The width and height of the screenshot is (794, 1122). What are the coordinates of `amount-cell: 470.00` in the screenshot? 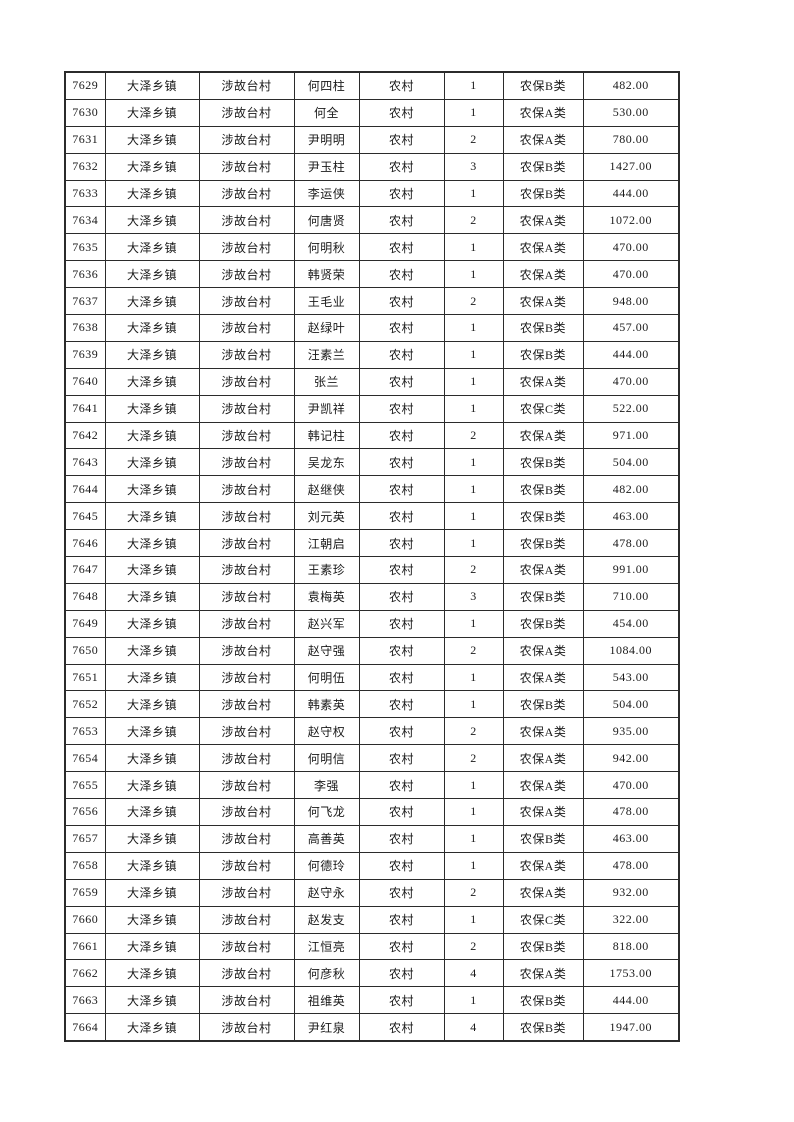 It's located at (631, 381).